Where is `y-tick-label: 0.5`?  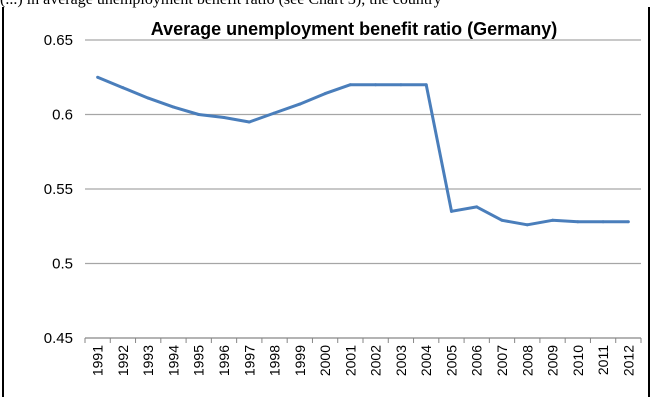 y-tick-label: 0.5 is located at coordinates (62, 264).